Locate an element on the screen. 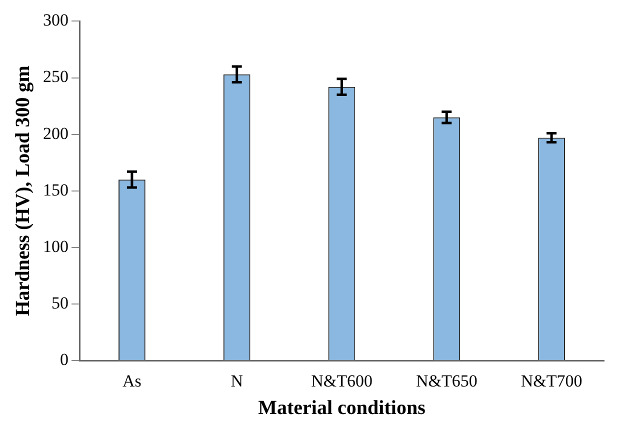  y-tick-label: 150 is located at coordinates (55, 190).